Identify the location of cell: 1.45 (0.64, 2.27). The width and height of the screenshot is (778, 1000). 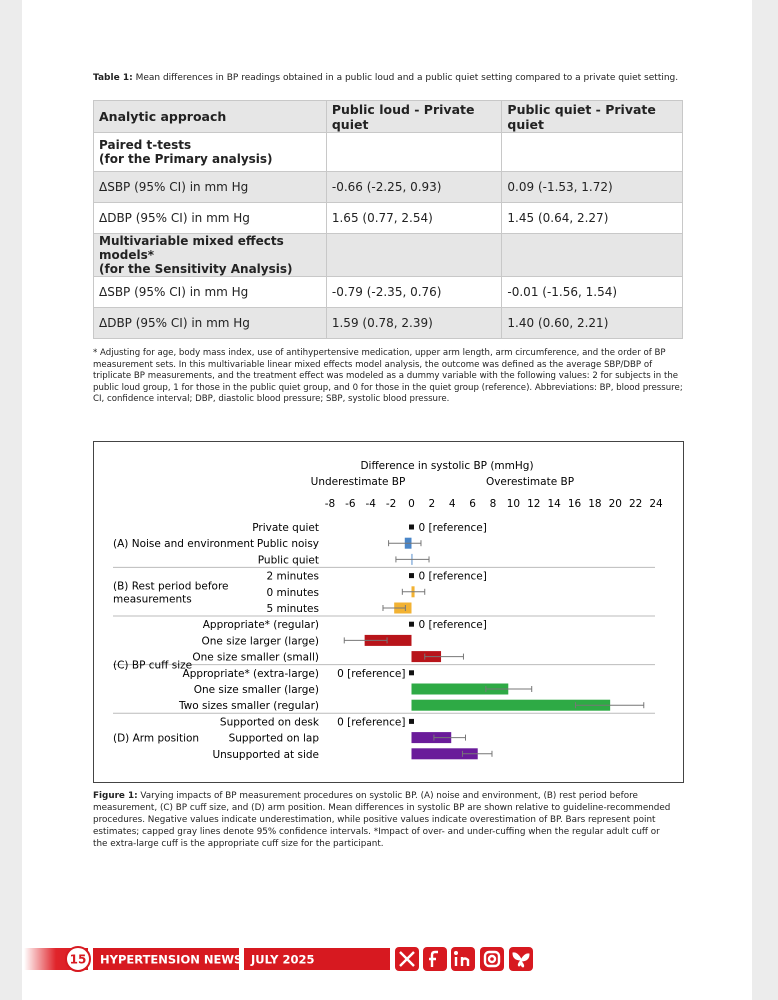
(592, 218).